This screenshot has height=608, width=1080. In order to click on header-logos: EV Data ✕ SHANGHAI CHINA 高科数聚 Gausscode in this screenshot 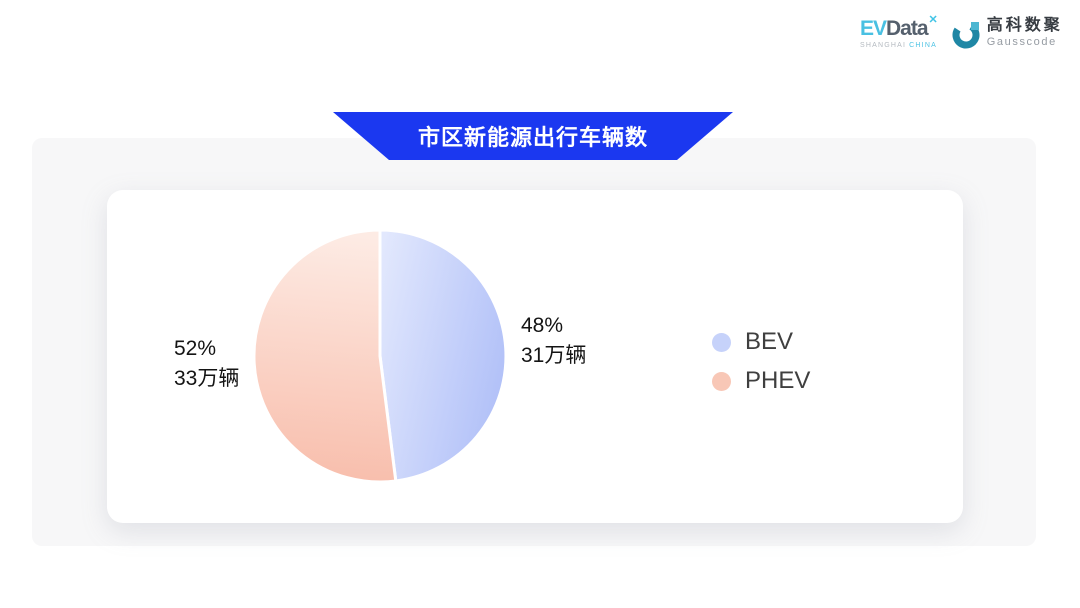, I will do `click(965, 38)`.